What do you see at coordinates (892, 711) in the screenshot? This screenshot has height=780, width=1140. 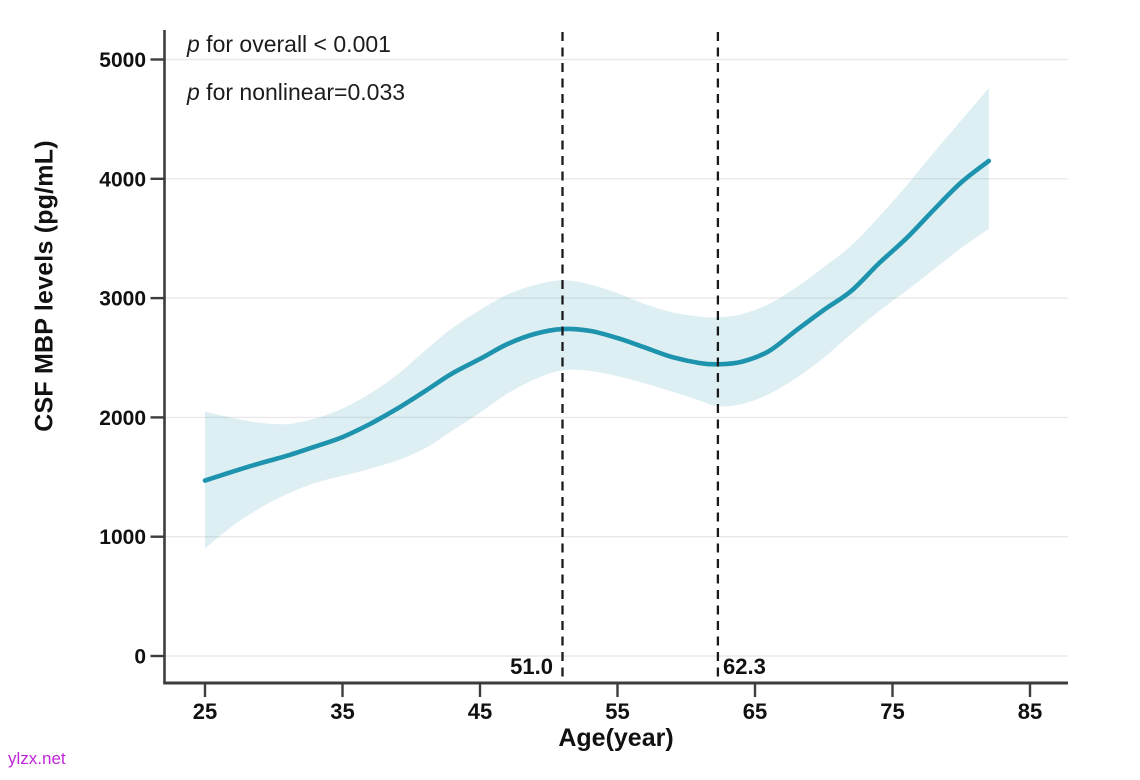 I see `x-tick-label: 75` at bounding box center [892, 711].